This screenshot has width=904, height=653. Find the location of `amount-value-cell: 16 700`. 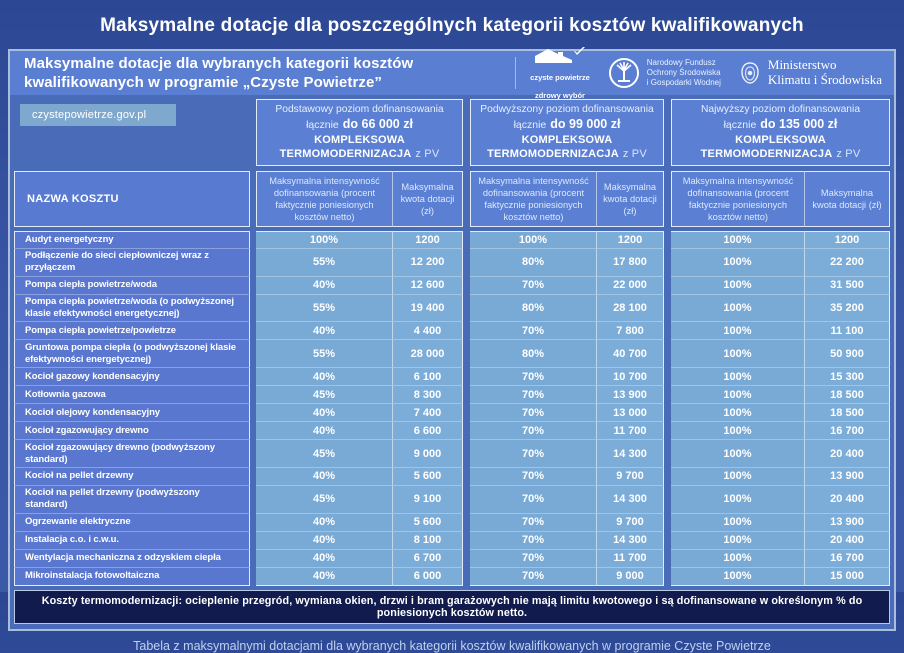

amount-value-cell: 16 700 is located at coordinates (847, 558).